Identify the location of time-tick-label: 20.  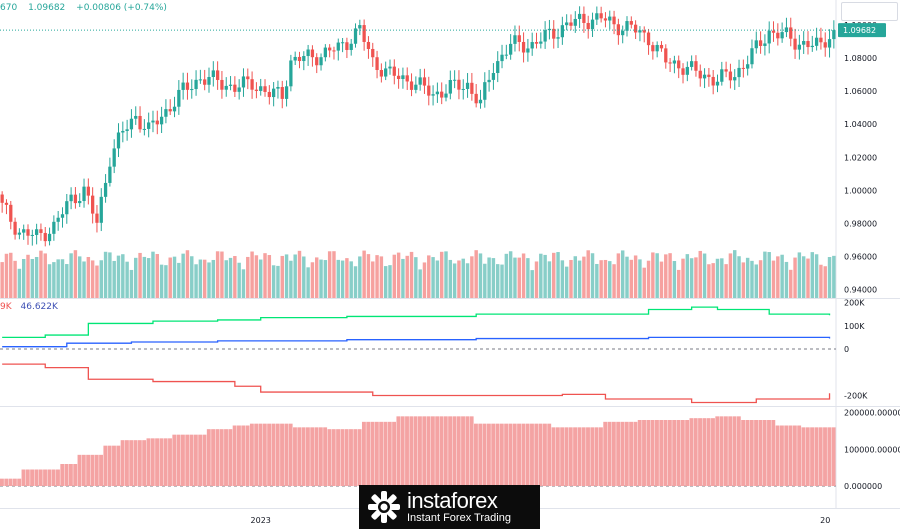
(825, 520).